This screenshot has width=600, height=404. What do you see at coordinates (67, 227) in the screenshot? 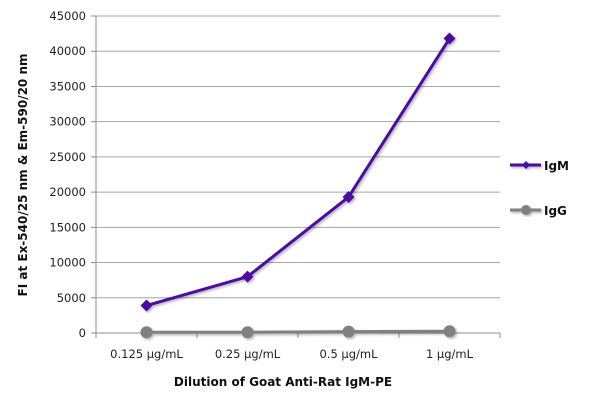
I see `y-tick-label: 15000` at bounding box center [67, 227].